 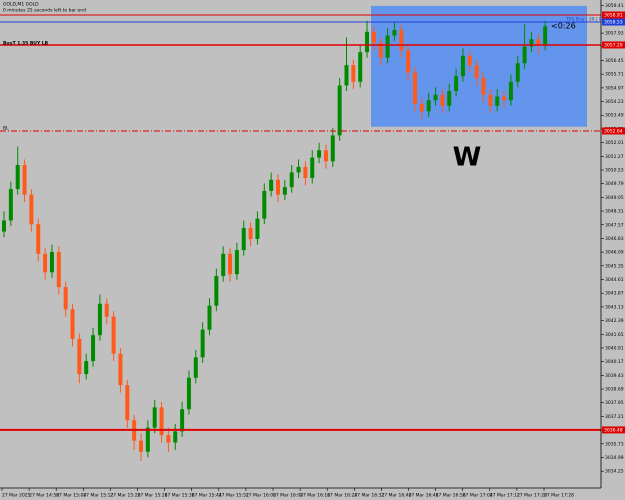 What do you see at coordinates (6, 129) in the screenshot?
I see `level-tag: BL` at bounding box center [6, 129].